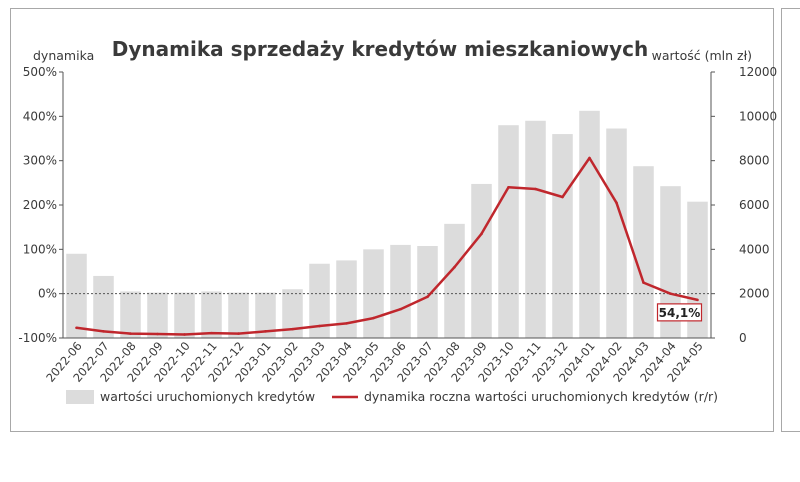 Image resolution: width=800 pixels, height=482 pixels. I want to click on legend-bar-swatch, so click(80, 397).